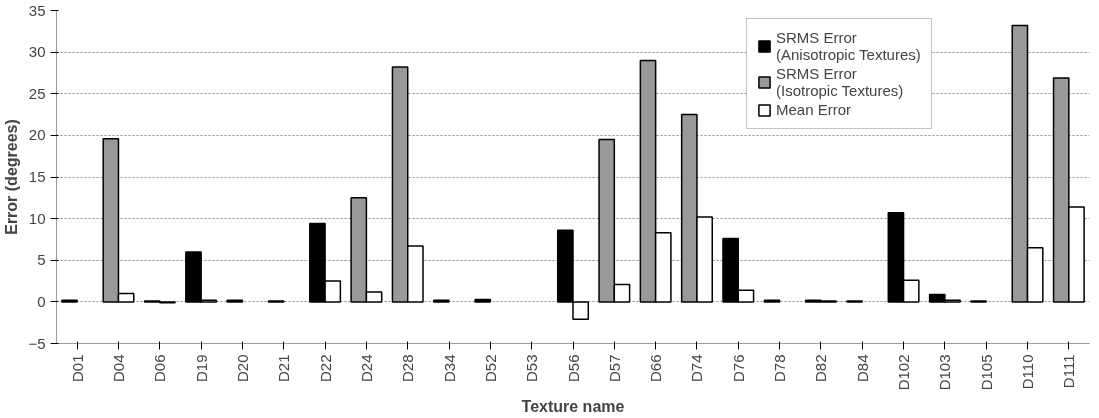 The image size is (1099, 418). Describe the element at coordinates (780, 368) in the screenshot. I see `x-tick-label: D78` at that location.